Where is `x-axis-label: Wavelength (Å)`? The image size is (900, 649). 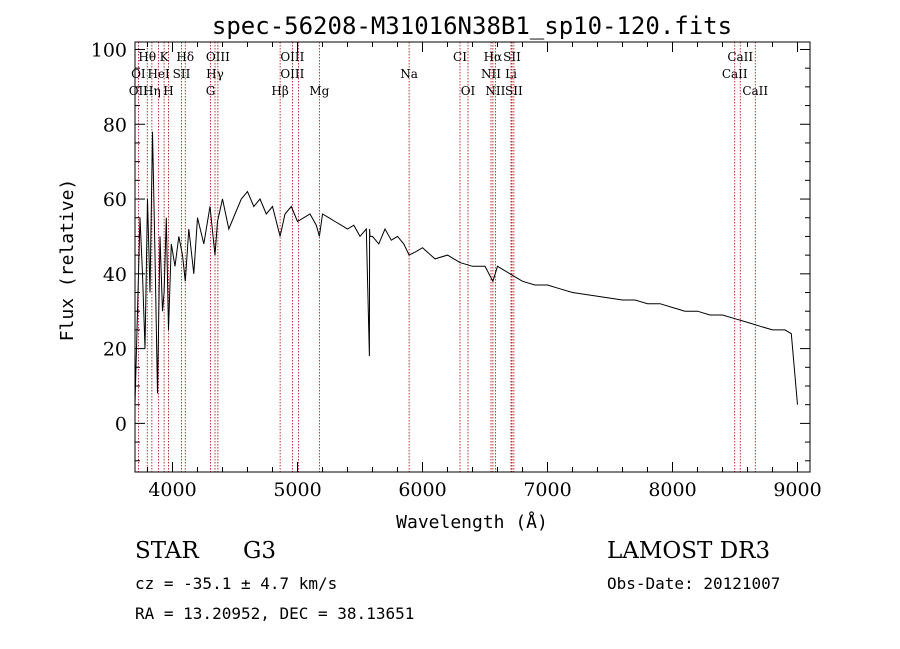
x-axis-label: Wavelength (Å) is located at coordinates (472, 522).